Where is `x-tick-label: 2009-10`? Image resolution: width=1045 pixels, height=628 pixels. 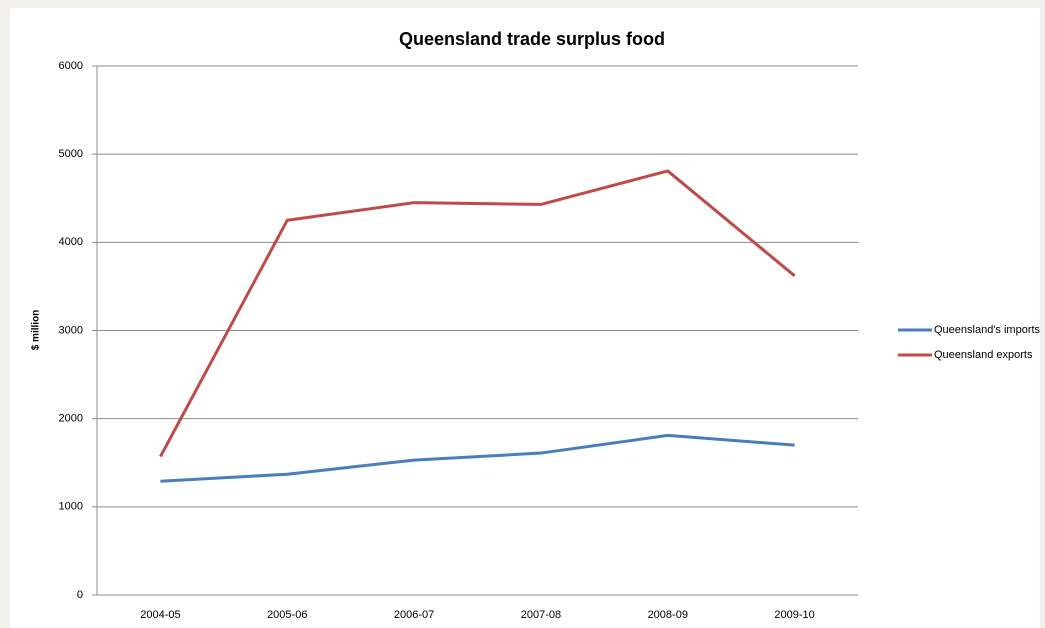
x-tick-label: 2009-10 is located at coordinates (794, 615).